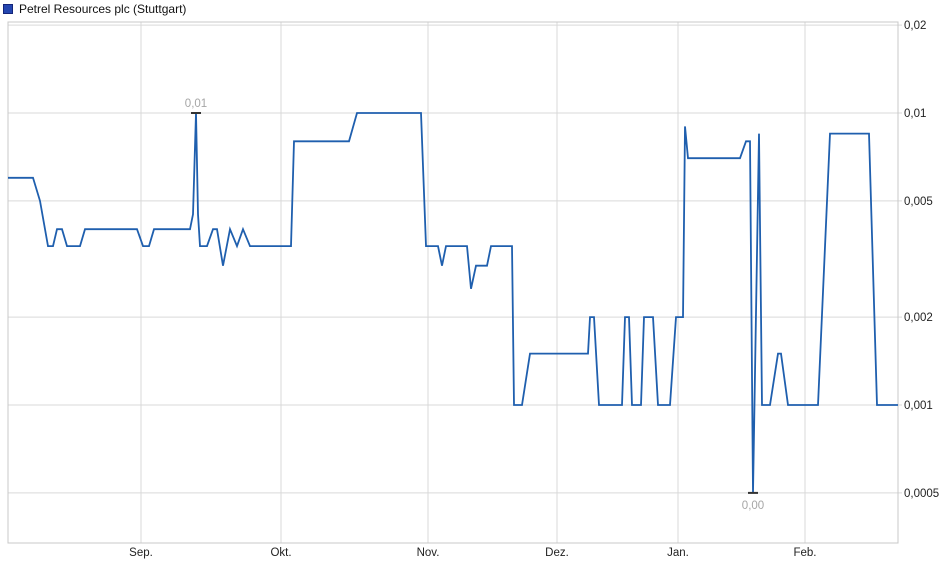 The height and width of the screenshot is (579, 940). Describe the element at coordinates (8, 9) in the screenshot. I see `series-color-swatch` at that location.